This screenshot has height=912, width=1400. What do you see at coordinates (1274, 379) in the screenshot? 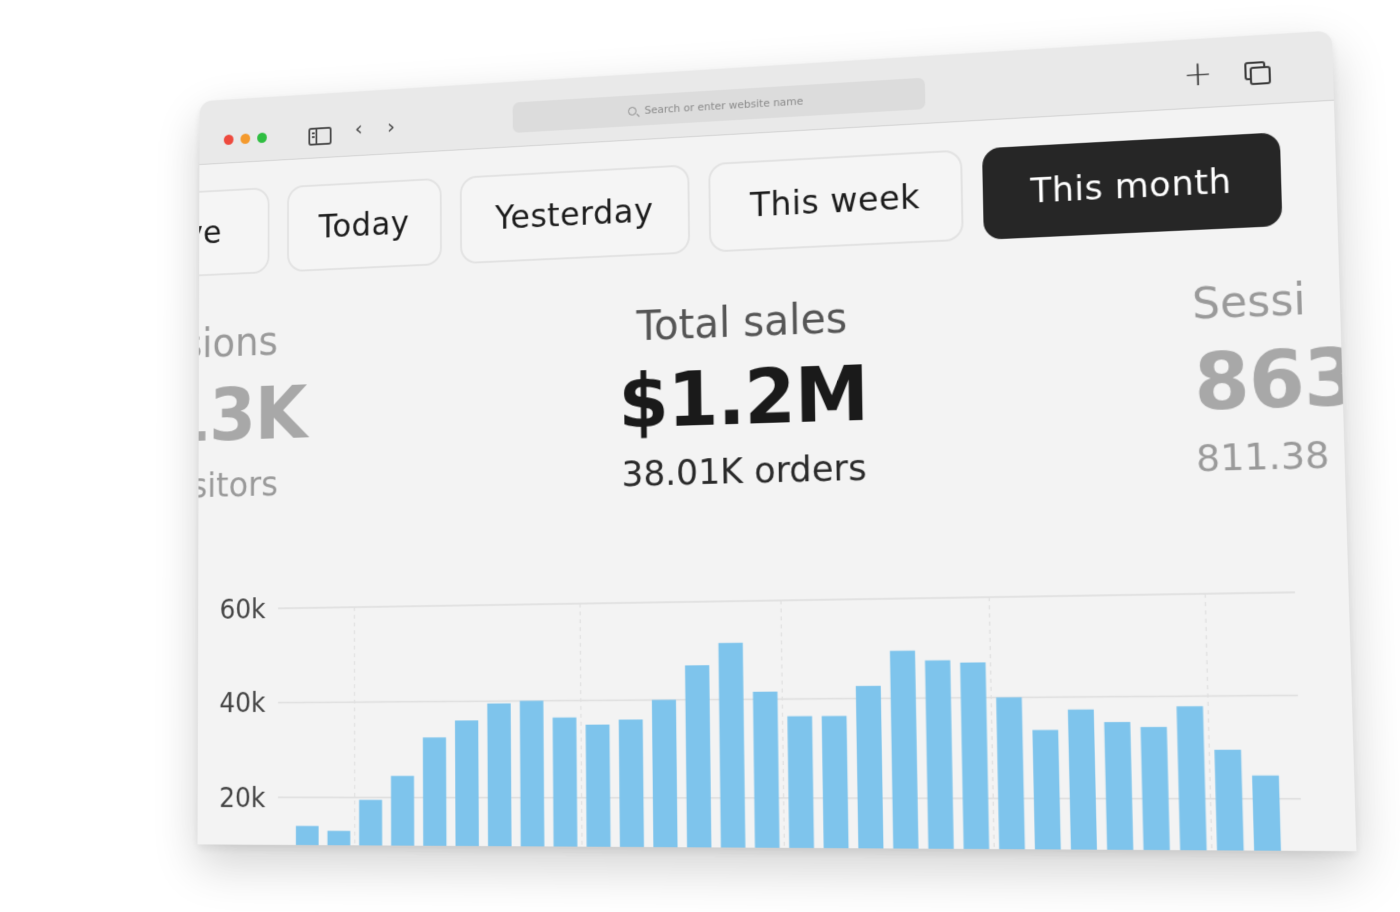
I see `sessions-right-value: 863` at bounding box center [1274, 379].